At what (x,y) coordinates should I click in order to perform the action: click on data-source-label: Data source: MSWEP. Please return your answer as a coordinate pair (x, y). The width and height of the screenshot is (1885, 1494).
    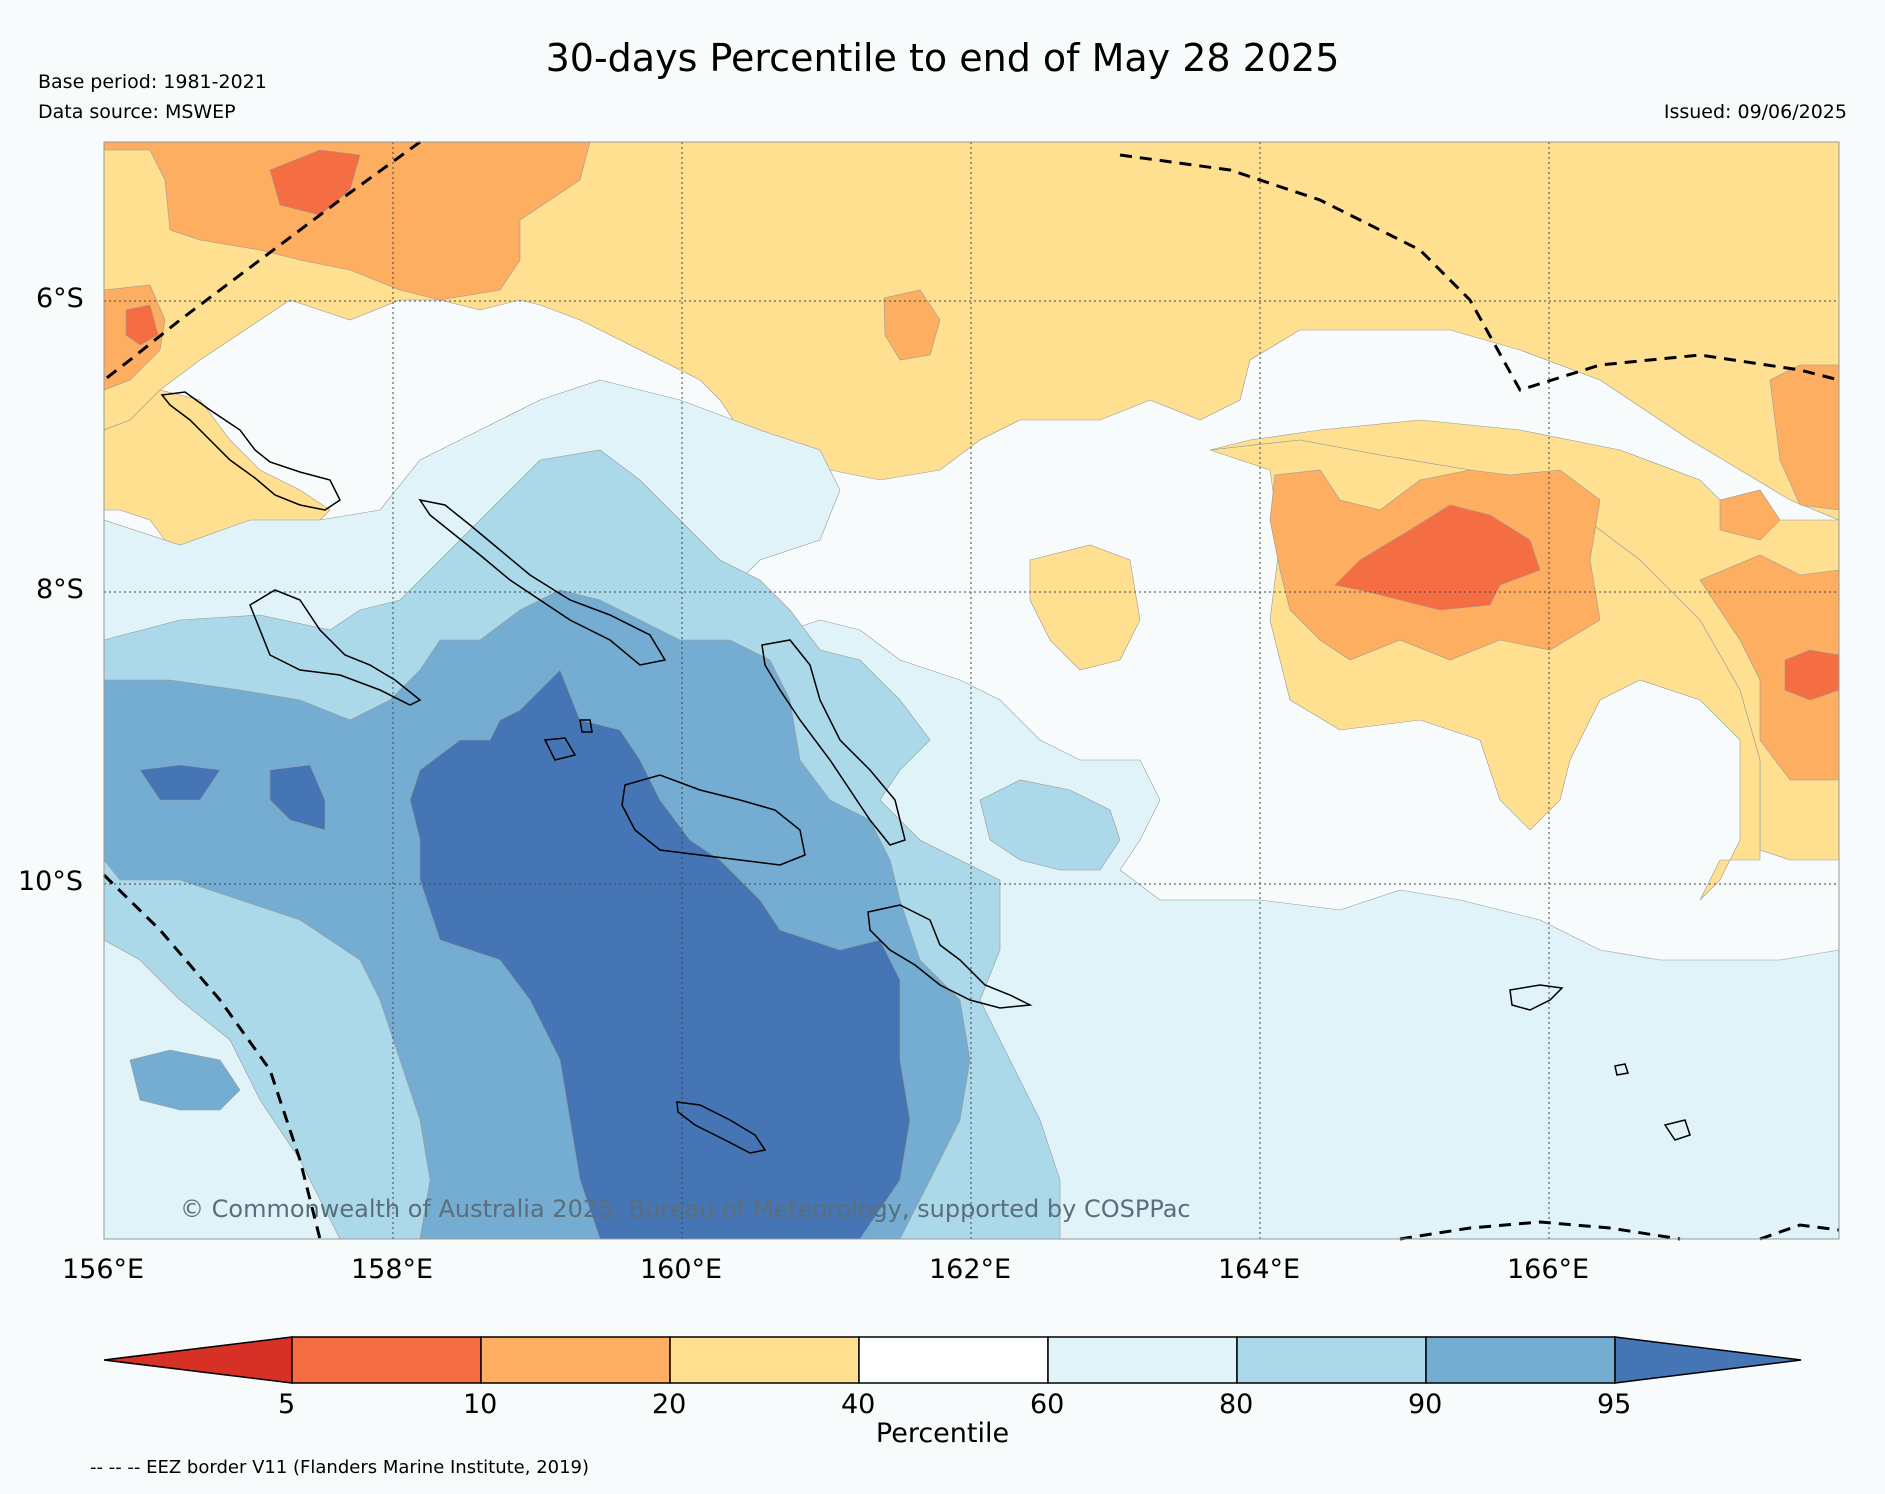
    Looking at the image, I should click on (137, 112).